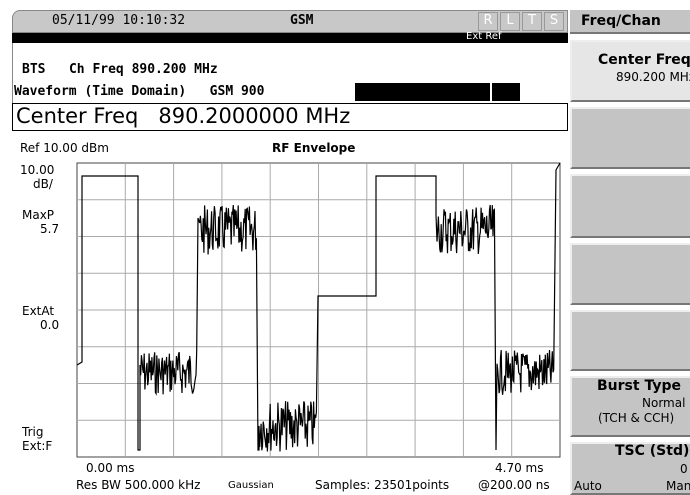 The image size is (690, 495). I want to click on softkey-label: Center Freq, so click(644, 60).